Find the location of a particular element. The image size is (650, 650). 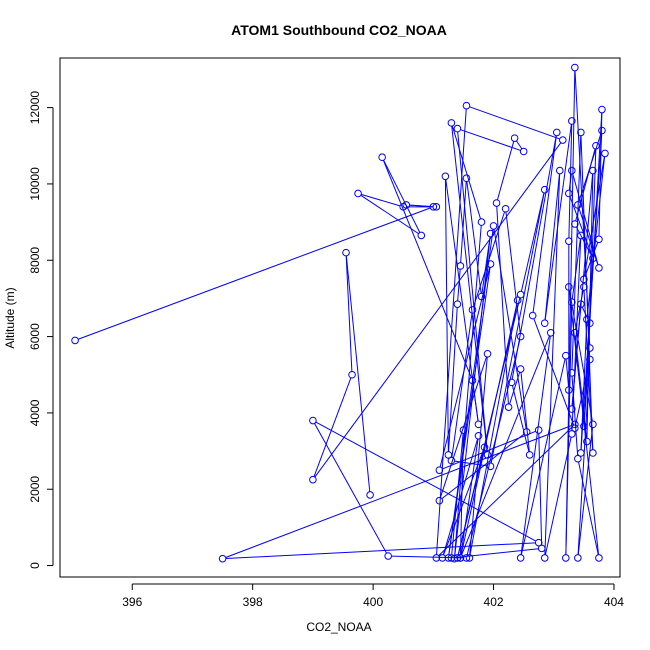

y-tick-label: 0 is located at coordinates (35, 565).